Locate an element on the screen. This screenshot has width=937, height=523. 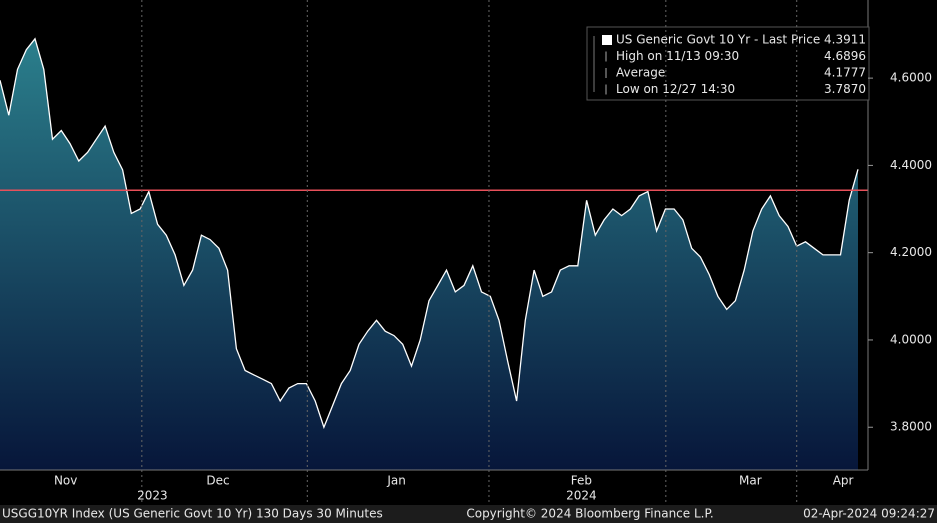
legend-value: 4.6896 is located at coordinates (845, 56).